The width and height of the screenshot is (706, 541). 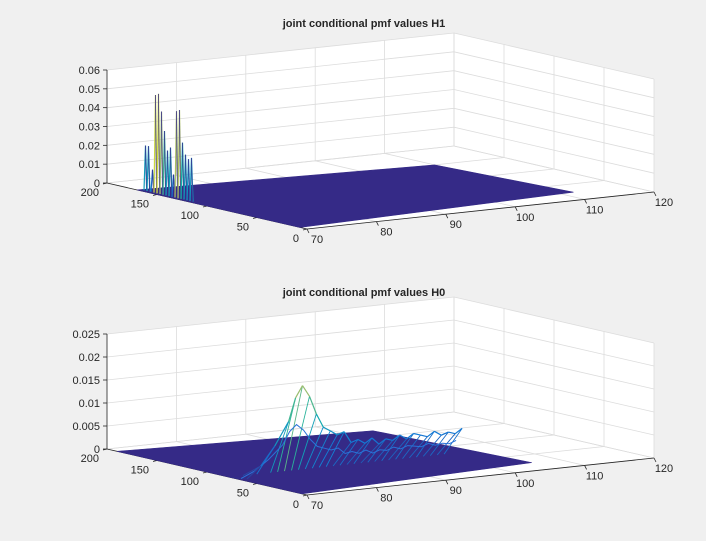 I want to click on mesh-contour-inner, so click(x=348, y=451).